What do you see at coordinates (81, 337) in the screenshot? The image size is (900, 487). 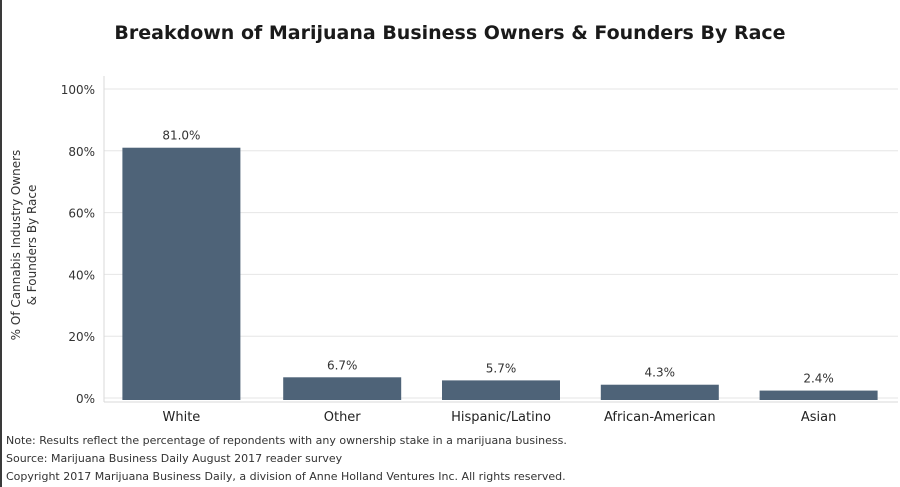 I see `y-tick-label: 20%` at bounding box center [81, 337].